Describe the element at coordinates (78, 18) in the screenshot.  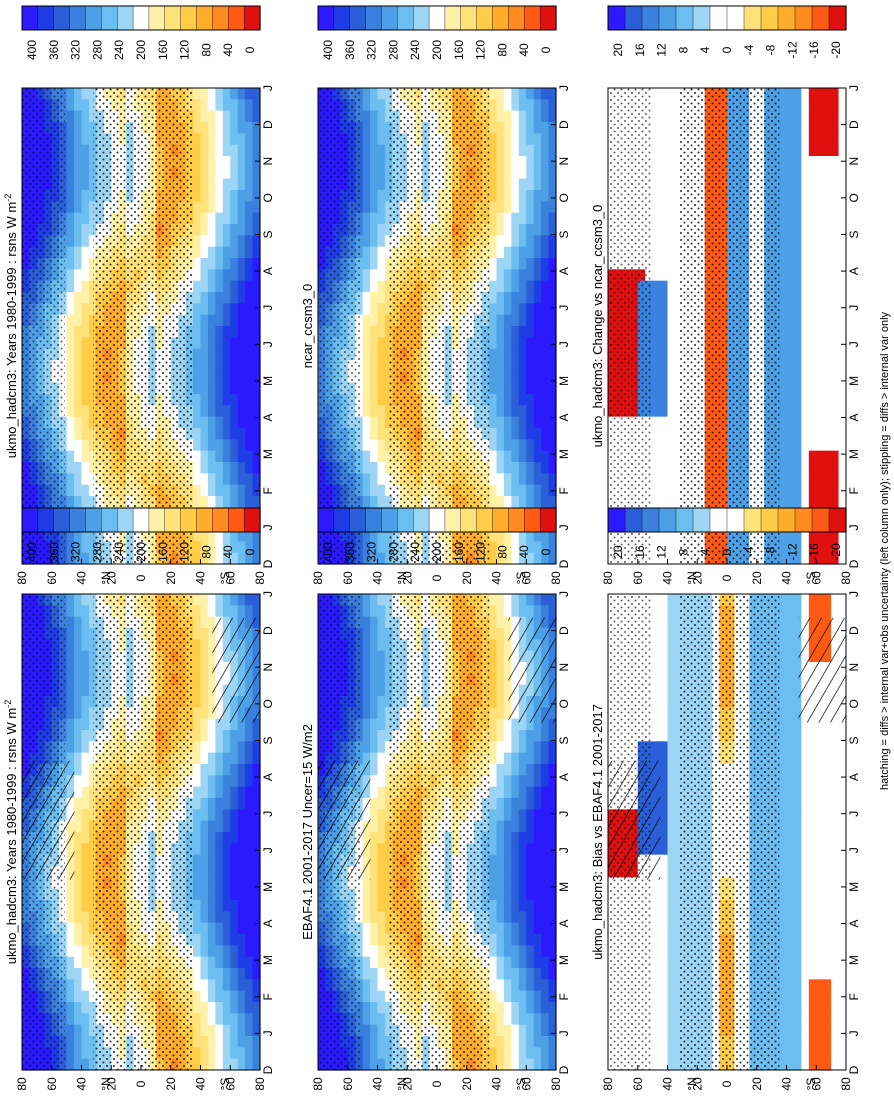
I see `colorbar-swatch` at that location.